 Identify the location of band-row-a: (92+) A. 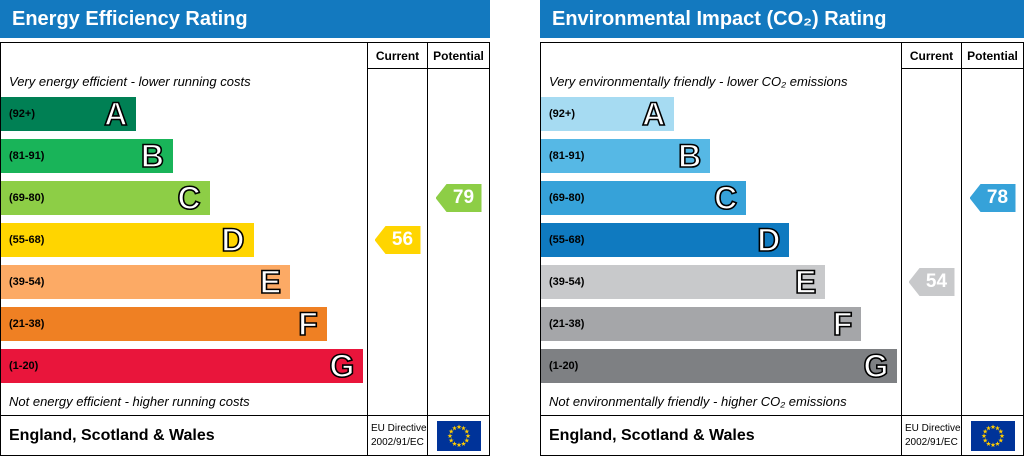
(721, 114).